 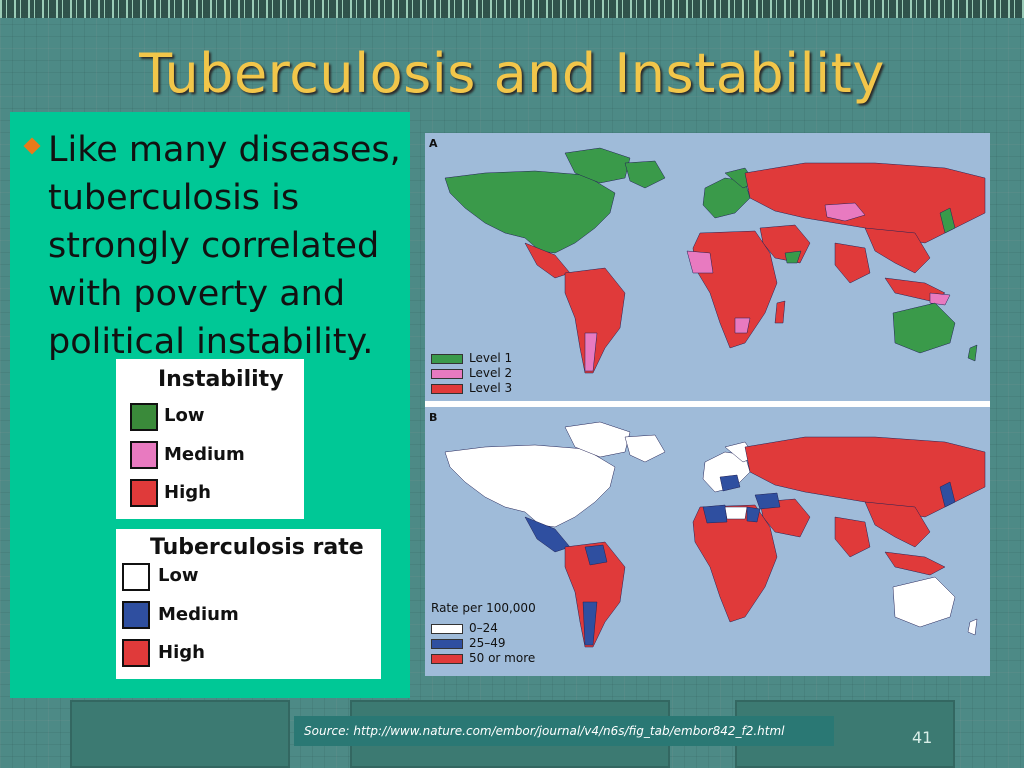 I want to click on map-a-legend-level2: Level 2, so click(x=471, y=373).